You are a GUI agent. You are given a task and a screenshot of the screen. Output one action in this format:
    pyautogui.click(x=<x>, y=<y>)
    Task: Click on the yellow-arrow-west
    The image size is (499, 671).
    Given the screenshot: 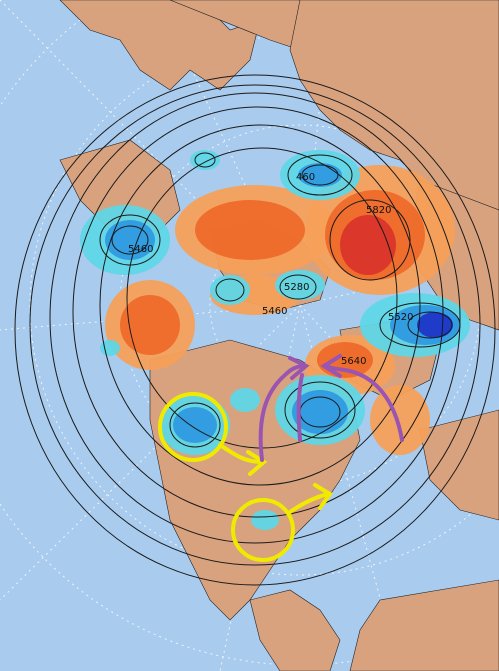 What is the action you would take?
    pyautogui.click(x=241, y=453)
    